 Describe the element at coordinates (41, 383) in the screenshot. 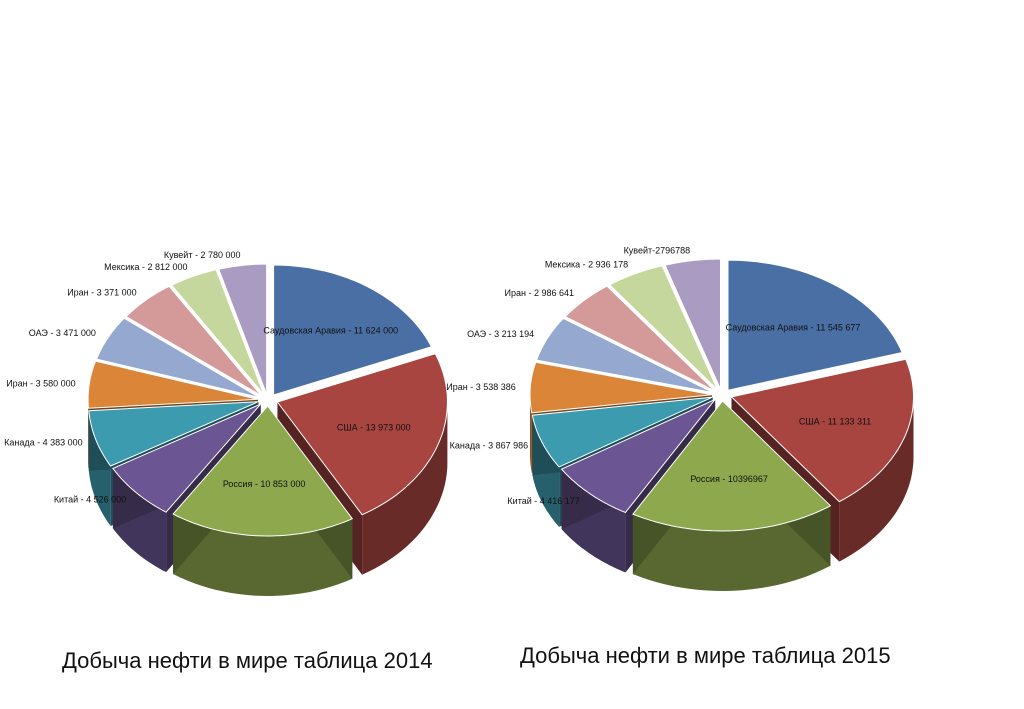

I see `pie-label-0-5: Иран - 3 580 000` at that location.